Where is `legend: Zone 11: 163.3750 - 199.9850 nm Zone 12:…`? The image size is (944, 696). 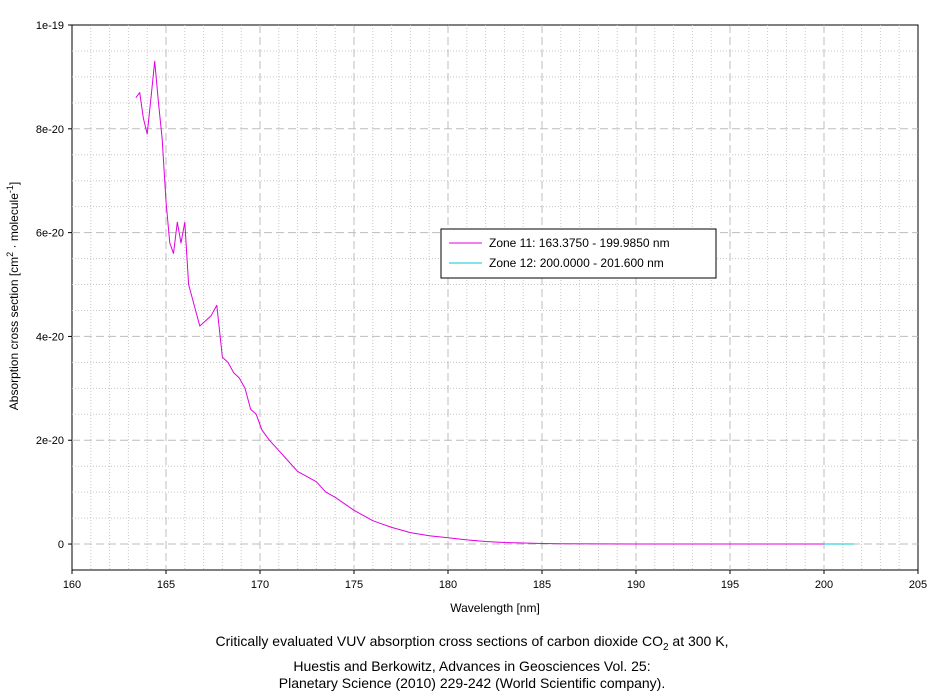
legend: Zone 11: 163.3750 - 199.9850 nm Zone 12:… is located at coordinates (578, 253).